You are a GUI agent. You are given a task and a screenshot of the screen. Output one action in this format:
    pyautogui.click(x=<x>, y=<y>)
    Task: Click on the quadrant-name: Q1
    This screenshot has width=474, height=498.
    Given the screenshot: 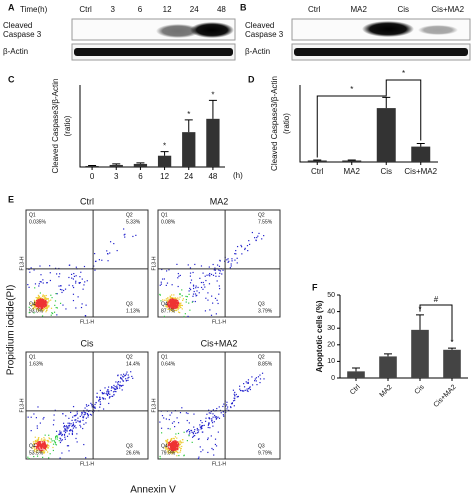 What is the action you would take?
    pyautogui.click(x=164, y=215)
    